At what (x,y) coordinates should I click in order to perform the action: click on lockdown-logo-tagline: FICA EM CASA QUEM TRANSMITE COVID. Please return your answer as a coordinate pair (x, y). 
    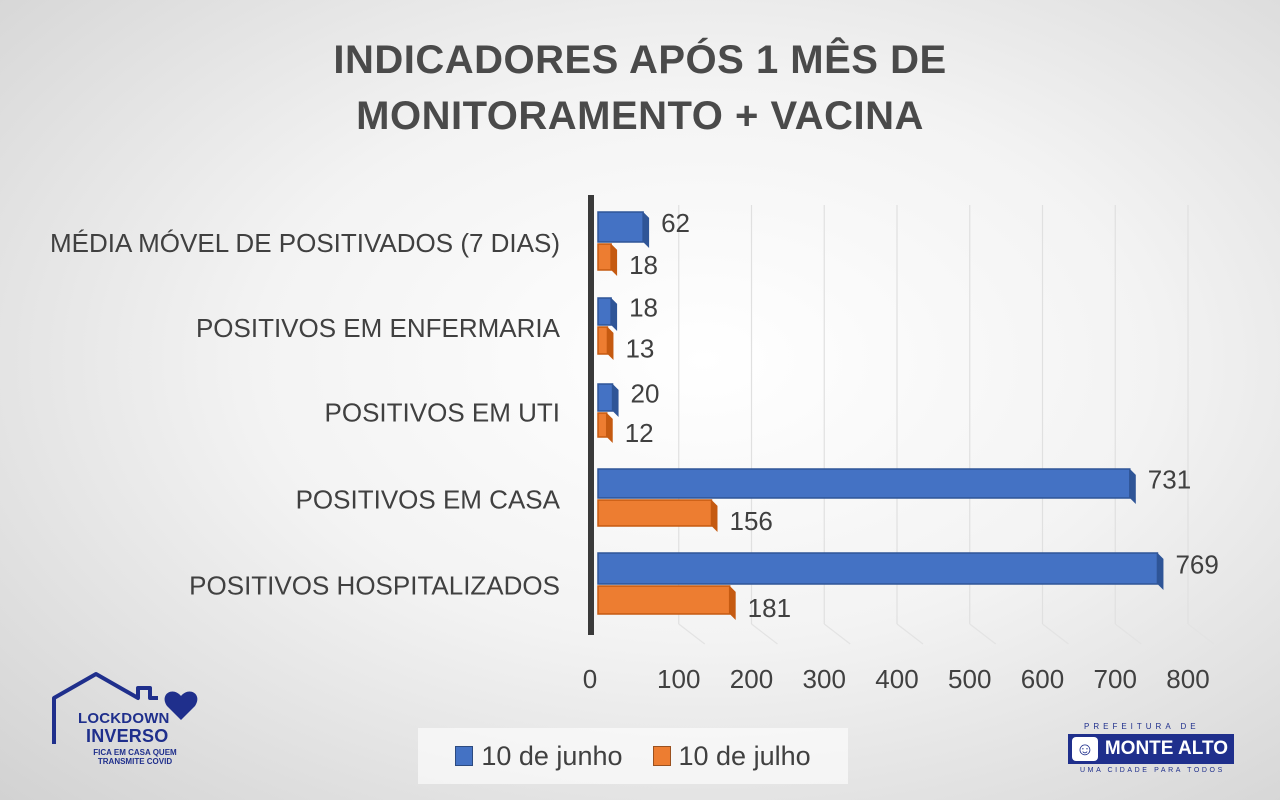
    Looking at the image, I should click on (135, 757).